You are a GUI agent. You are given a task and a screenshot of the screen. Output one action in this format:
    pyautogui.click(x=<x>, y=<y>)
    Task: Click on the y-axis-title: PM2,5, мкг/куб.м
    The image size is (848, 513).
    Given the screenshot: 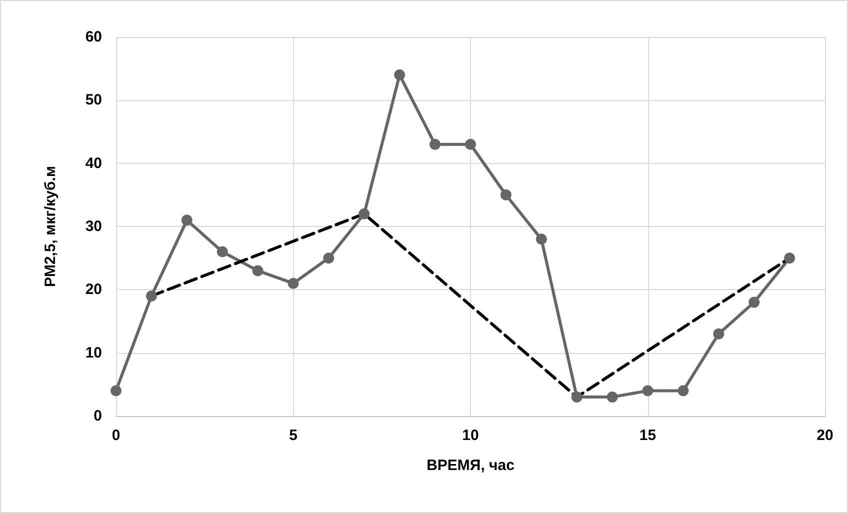 What is the action you would take?
    pyautogui.click(x=50, y=227)
    